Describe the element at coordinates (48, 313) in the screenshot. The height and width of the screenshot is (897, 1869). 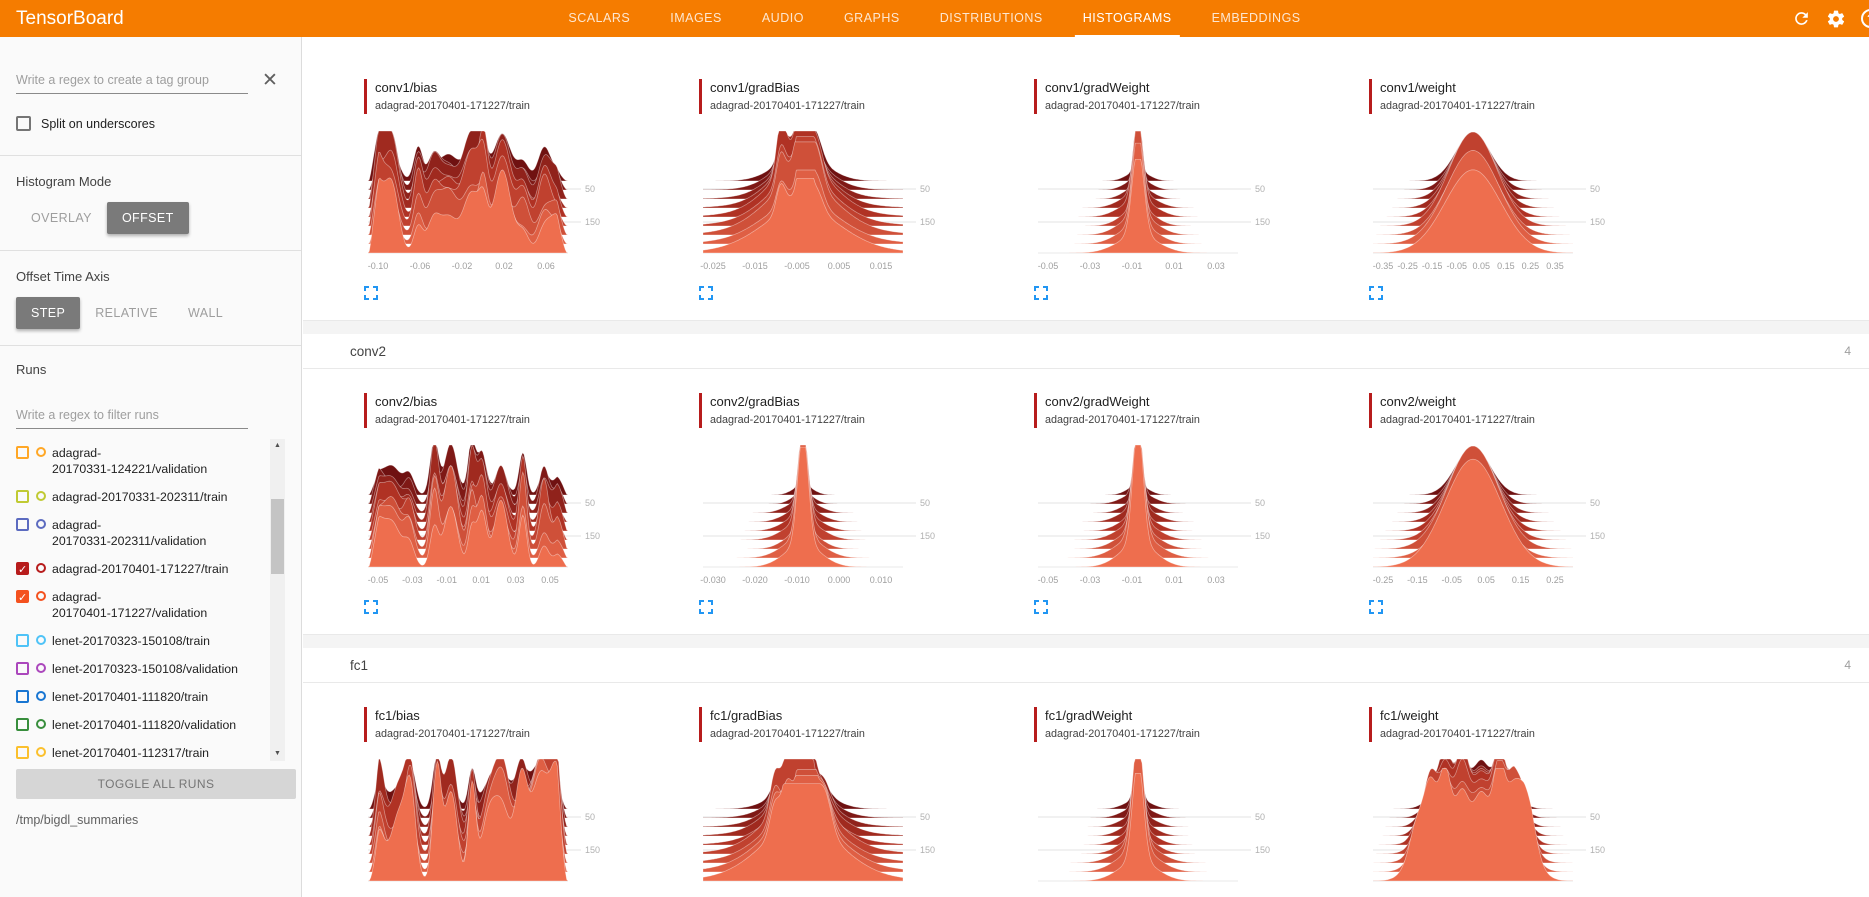
I see `offset-axis-step-button: STEP` at that location.